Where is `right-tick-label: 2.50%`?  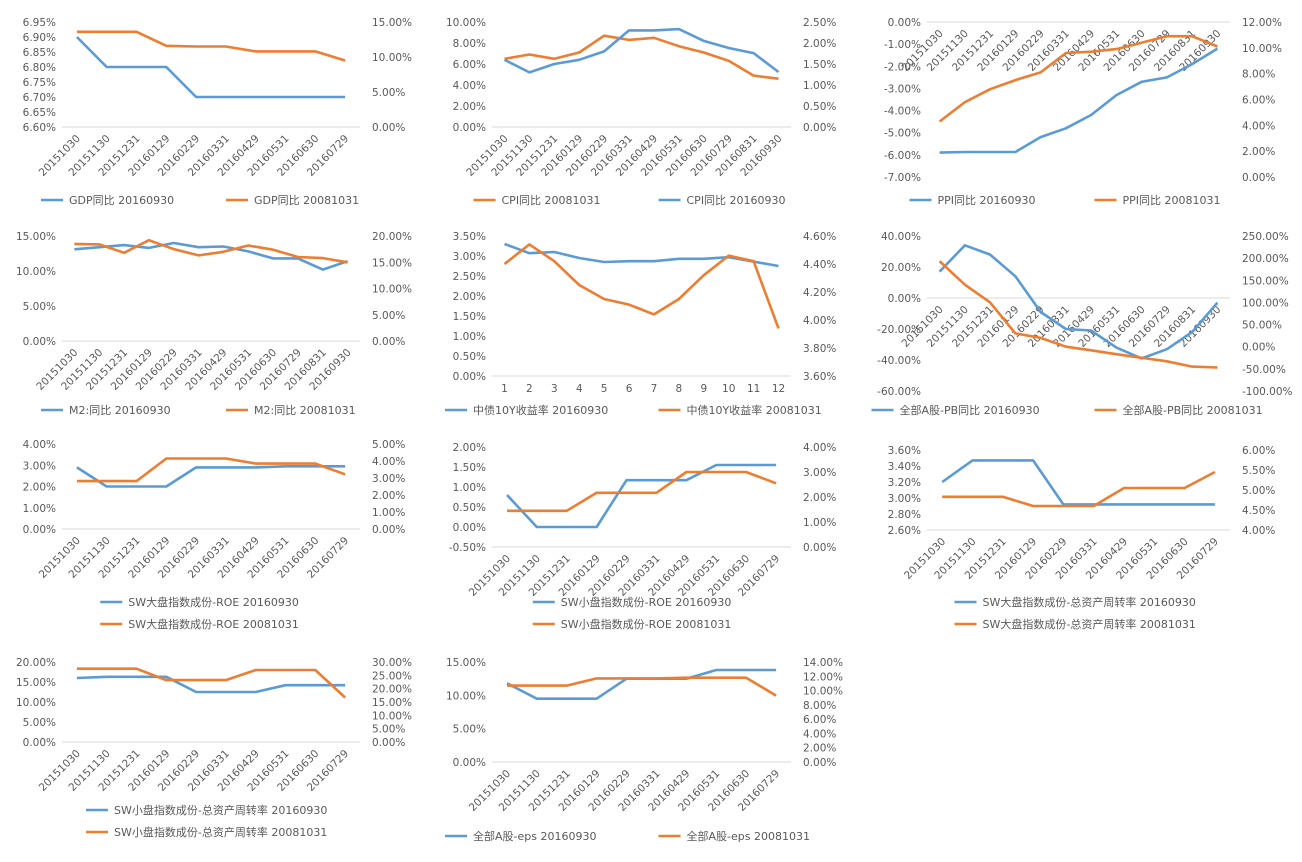
right-tick-label: 2.50% is located at coordinates (819, 23).